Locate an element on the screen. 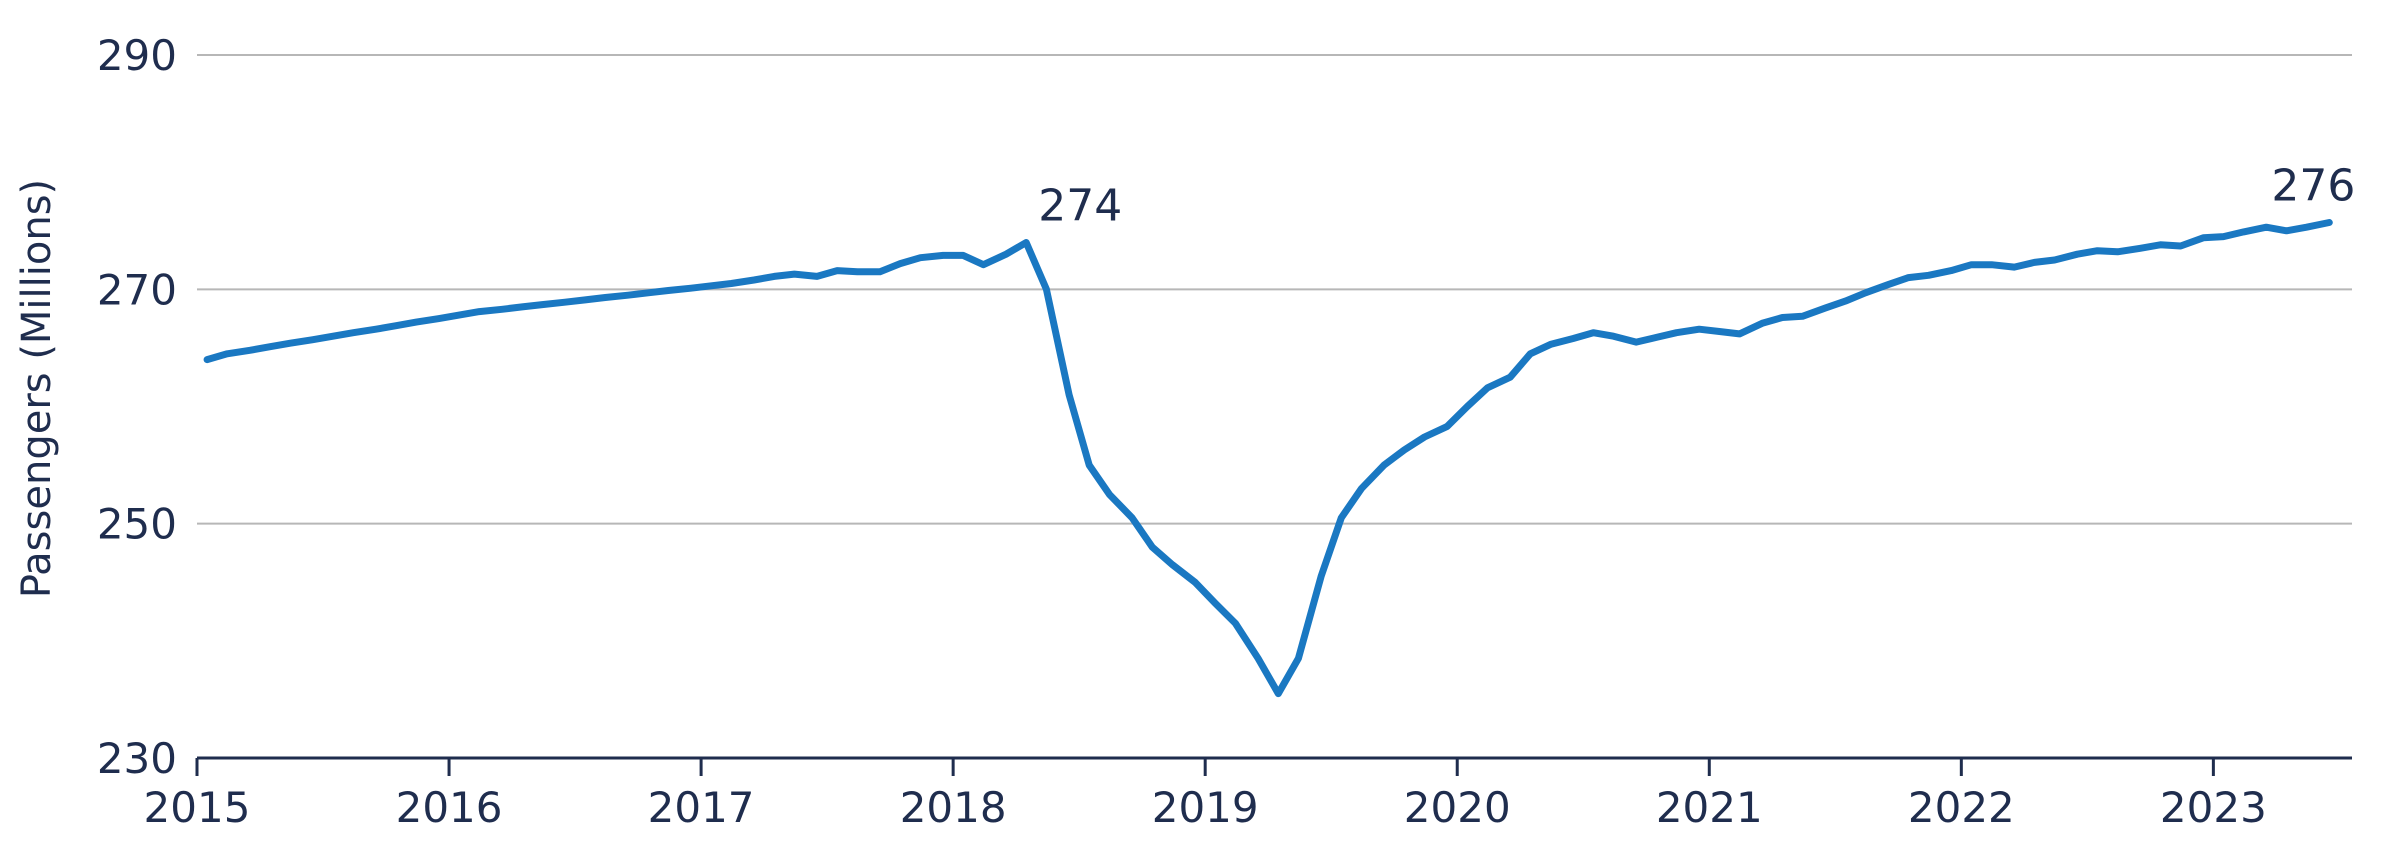 The image size is (2396, 865). annotation-label: 274 is located at coordinates (1080, 205).